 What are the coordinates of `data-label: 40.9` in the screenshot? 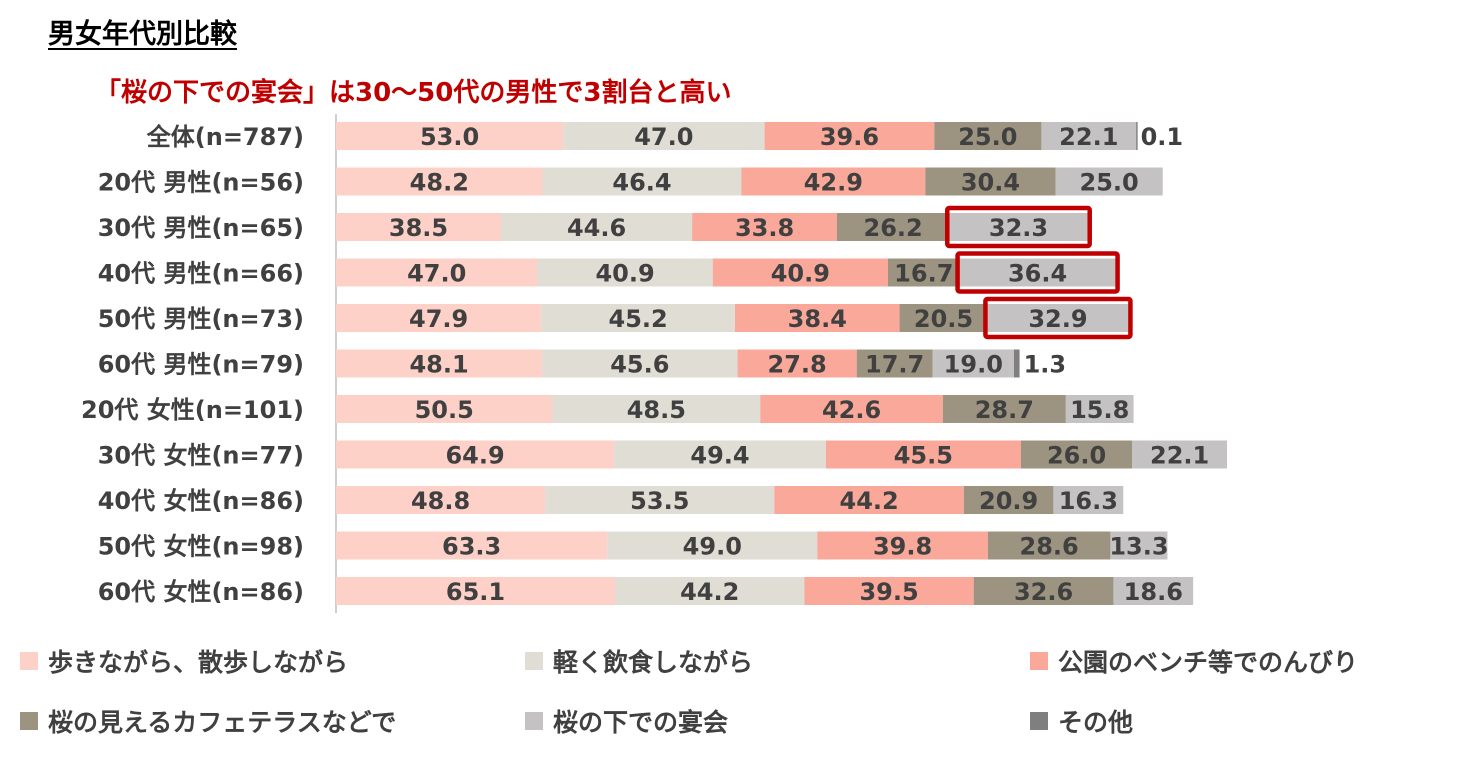 It's located at (624, 274).